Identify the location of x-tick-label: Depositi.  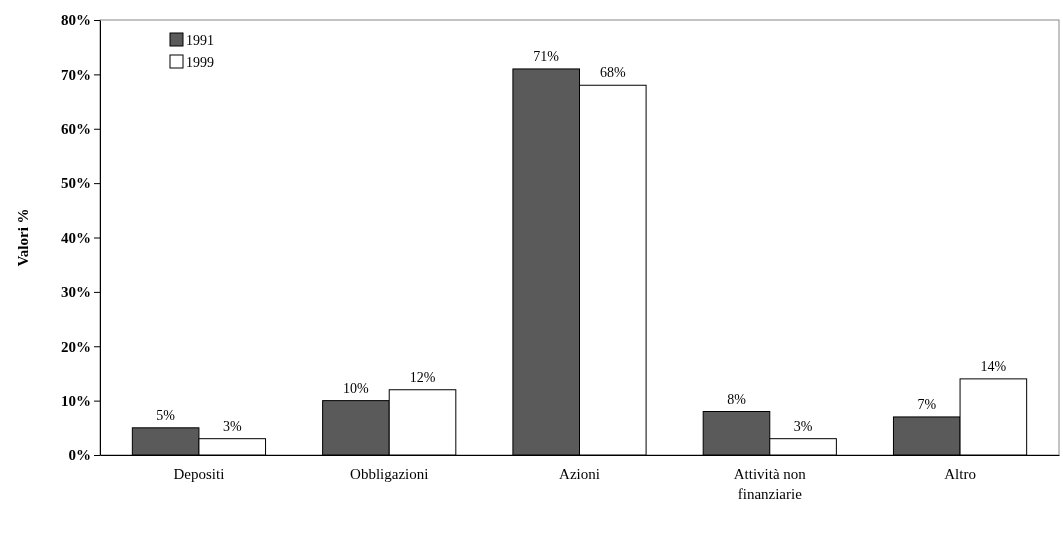
(199, 474).